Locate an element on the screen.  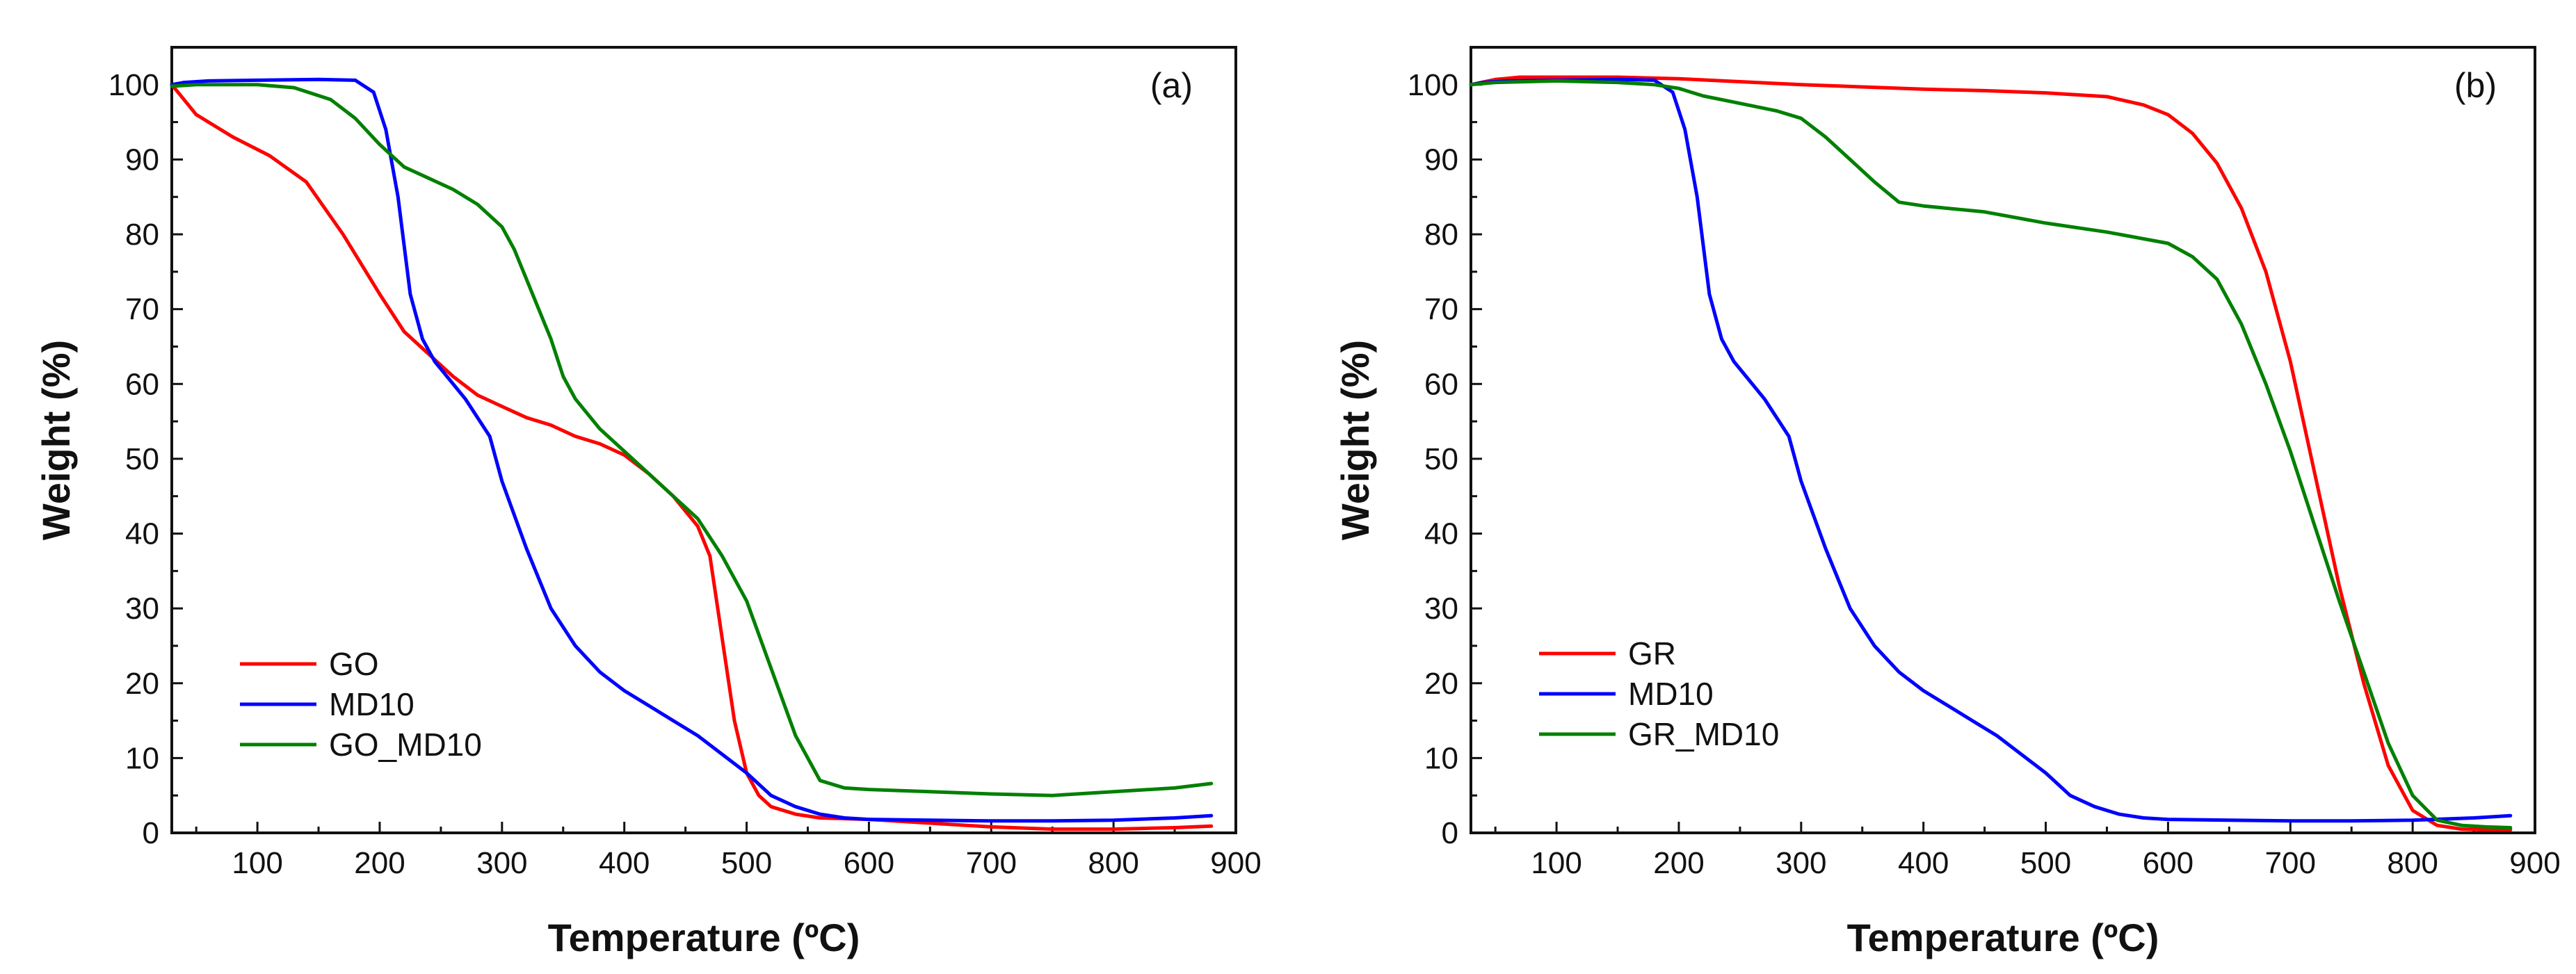
legend-label: GR is located at coordinates (1652, 653).